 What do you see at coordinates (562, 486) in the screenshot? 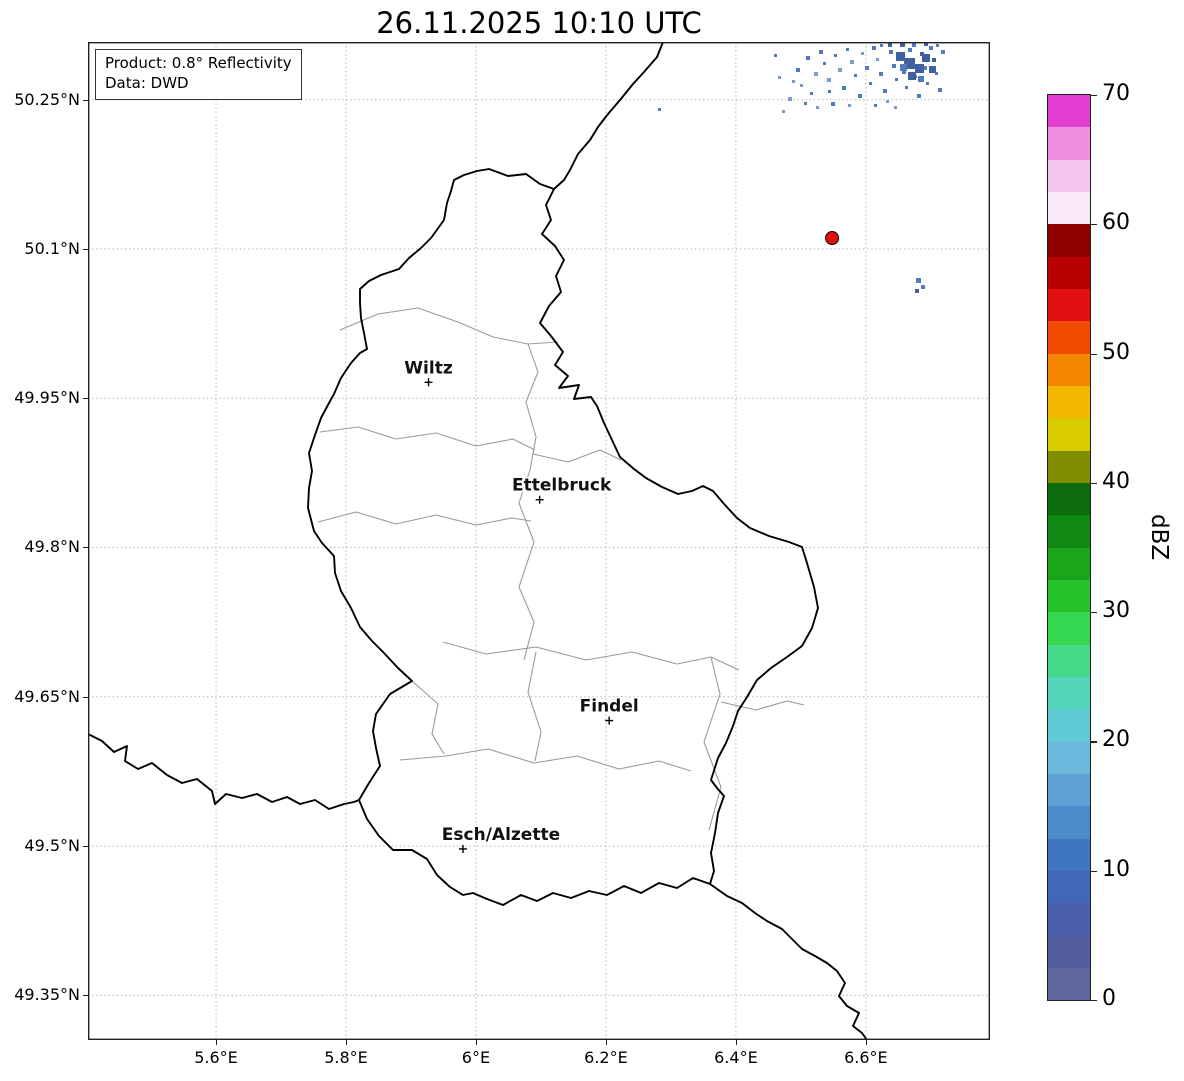
I see `city-label: Ettelbruck` at bounding box center [562, 486].